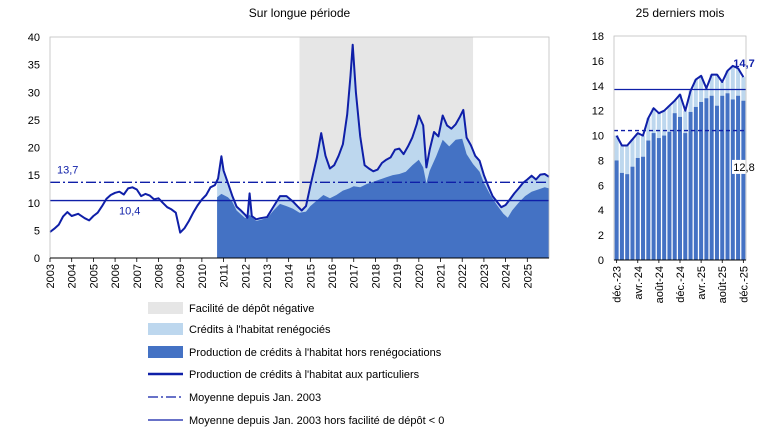 Image resolution: width=768 pixels, height=444 pixels. Describe the element at coordinates (34, 38) in the screenshot. I see `left-y-tick-label: 40` at that location.